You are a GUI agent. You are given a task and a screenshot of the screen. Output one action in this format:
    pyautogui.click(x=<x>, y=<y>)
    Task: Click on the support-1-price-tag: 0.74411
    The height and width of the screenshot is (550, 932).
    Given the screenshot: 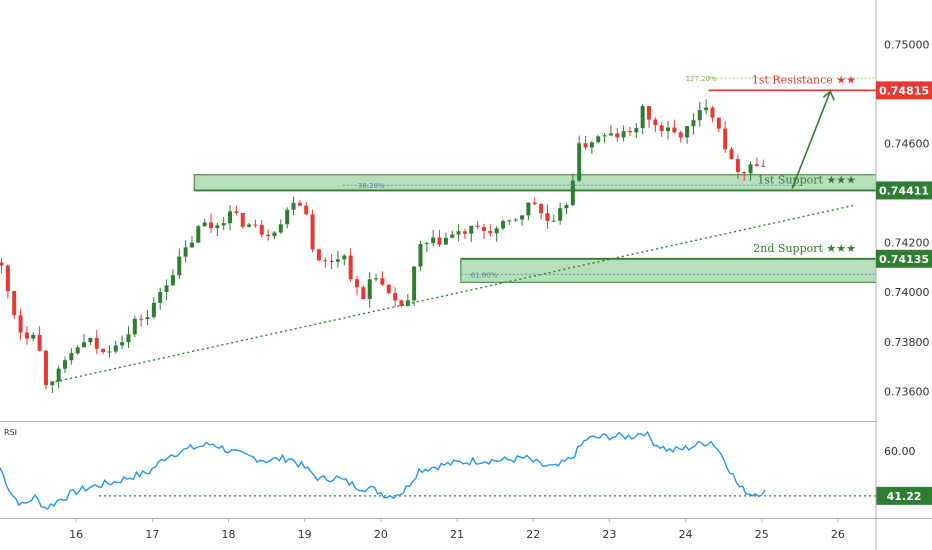 What is the action you would take?
    pyautogui.click(x=904, y=190)
    